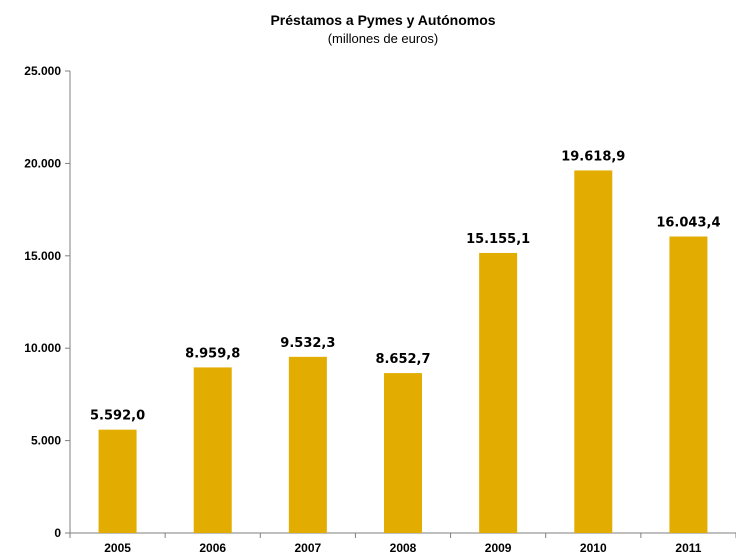 This screenshot has height=559, width=736. I want to click on chart-subtitle: (millones de euros), so click(383, 38).